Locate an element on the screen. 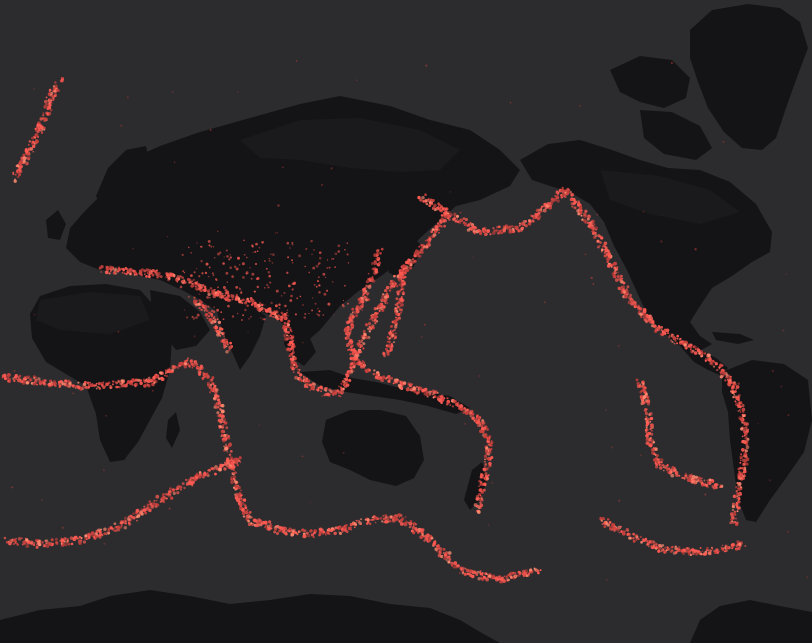  landmass-south-america is located at coordinates (767, 441).